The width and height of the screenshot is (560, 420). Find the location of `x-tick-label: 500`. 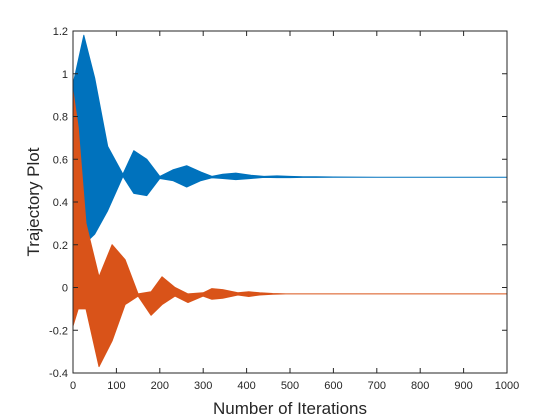

x-tick-label: 500 is located at coordinates (290, 386).